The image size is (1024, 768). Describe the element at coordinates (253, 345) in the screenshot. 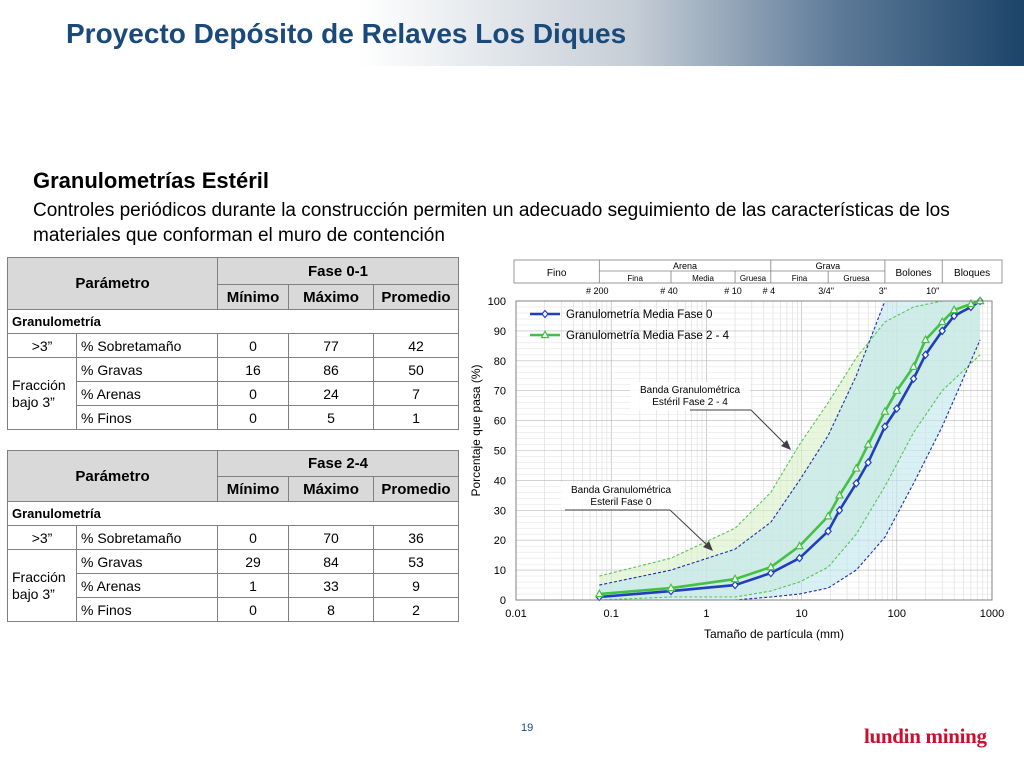

I see `cell-min: 0` at that location.